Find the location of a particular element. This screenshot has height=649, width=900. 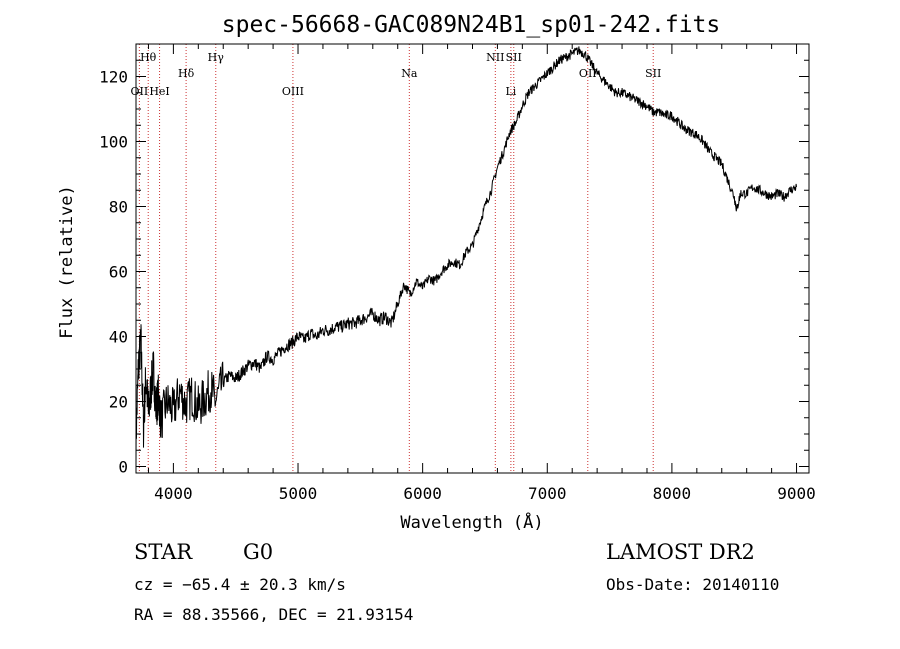

x-tick-label: 9000 is located at coordinates (796, 493).